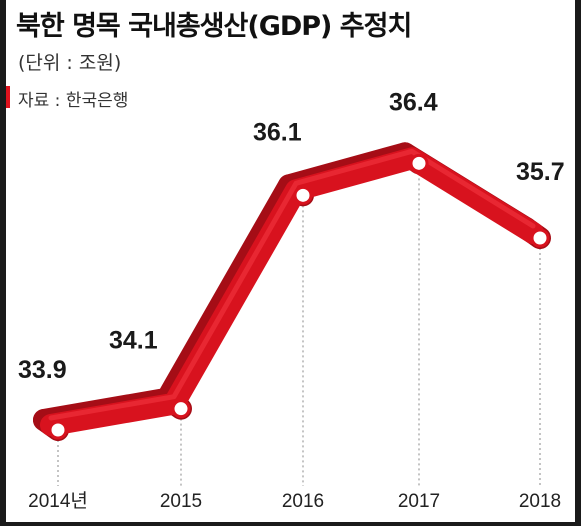 The image size is (581, 526). What do you see at coordinates (8, 97) in the screenshot?
I see `source-accent-bar` at bounding box center [8, 97].